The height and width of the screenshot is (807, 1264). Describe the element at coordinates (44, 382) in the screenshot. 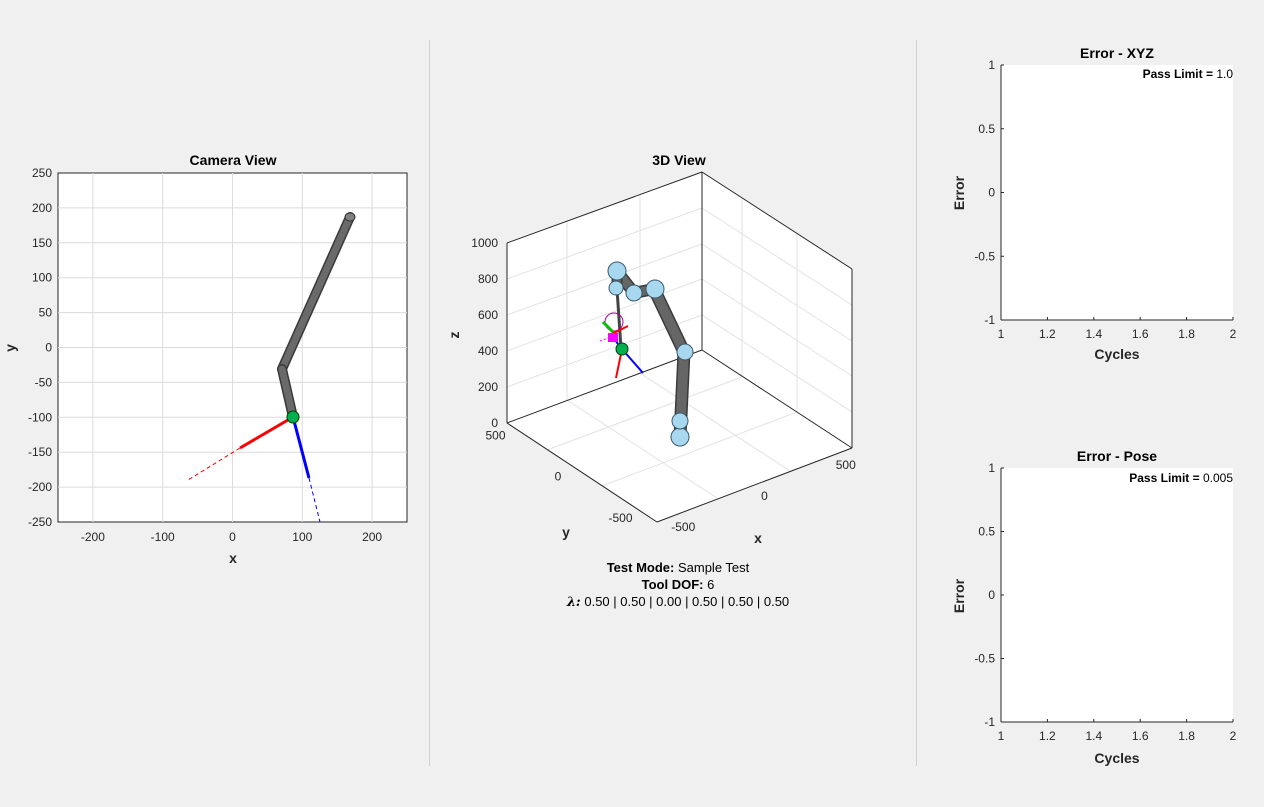

I see `camera-y-tick-label: -50` at that location.